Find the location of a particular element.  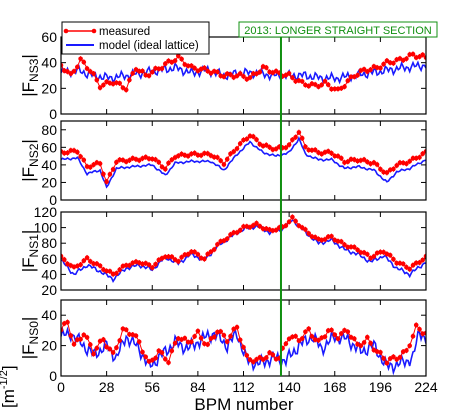

y-axis-label: |FNS3| is located at coordinates (30, 75).